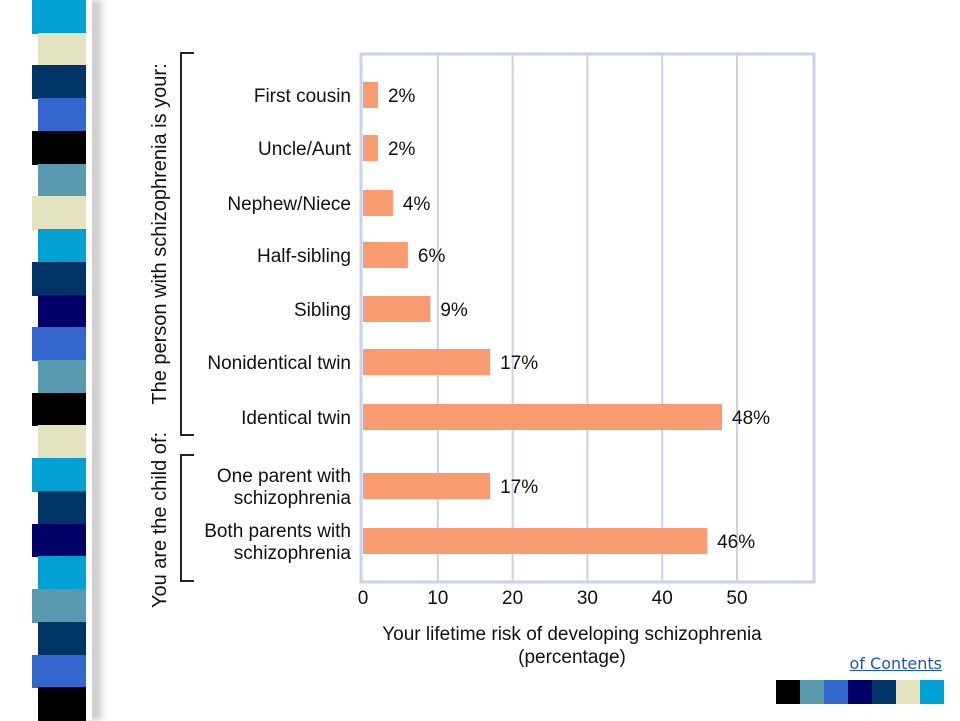 The height and width of the screenshot is (721, 960). What do you see at coordinates (284, 476) in the screenshot?
I see `category-label: One parent with` at bounding box center [284, 476].